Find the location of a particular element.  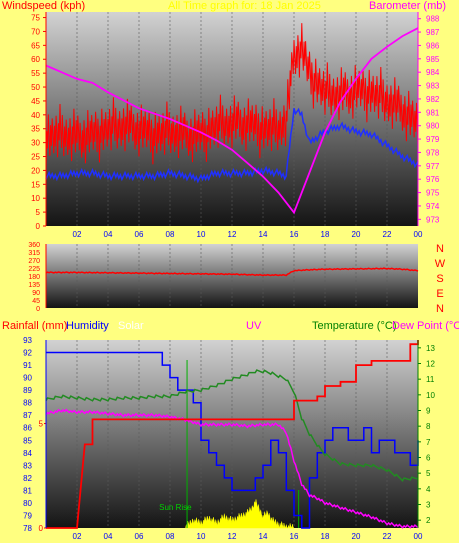

rainfall-axis-label: Rainfall (mm) is located at coordinates (35, 326).